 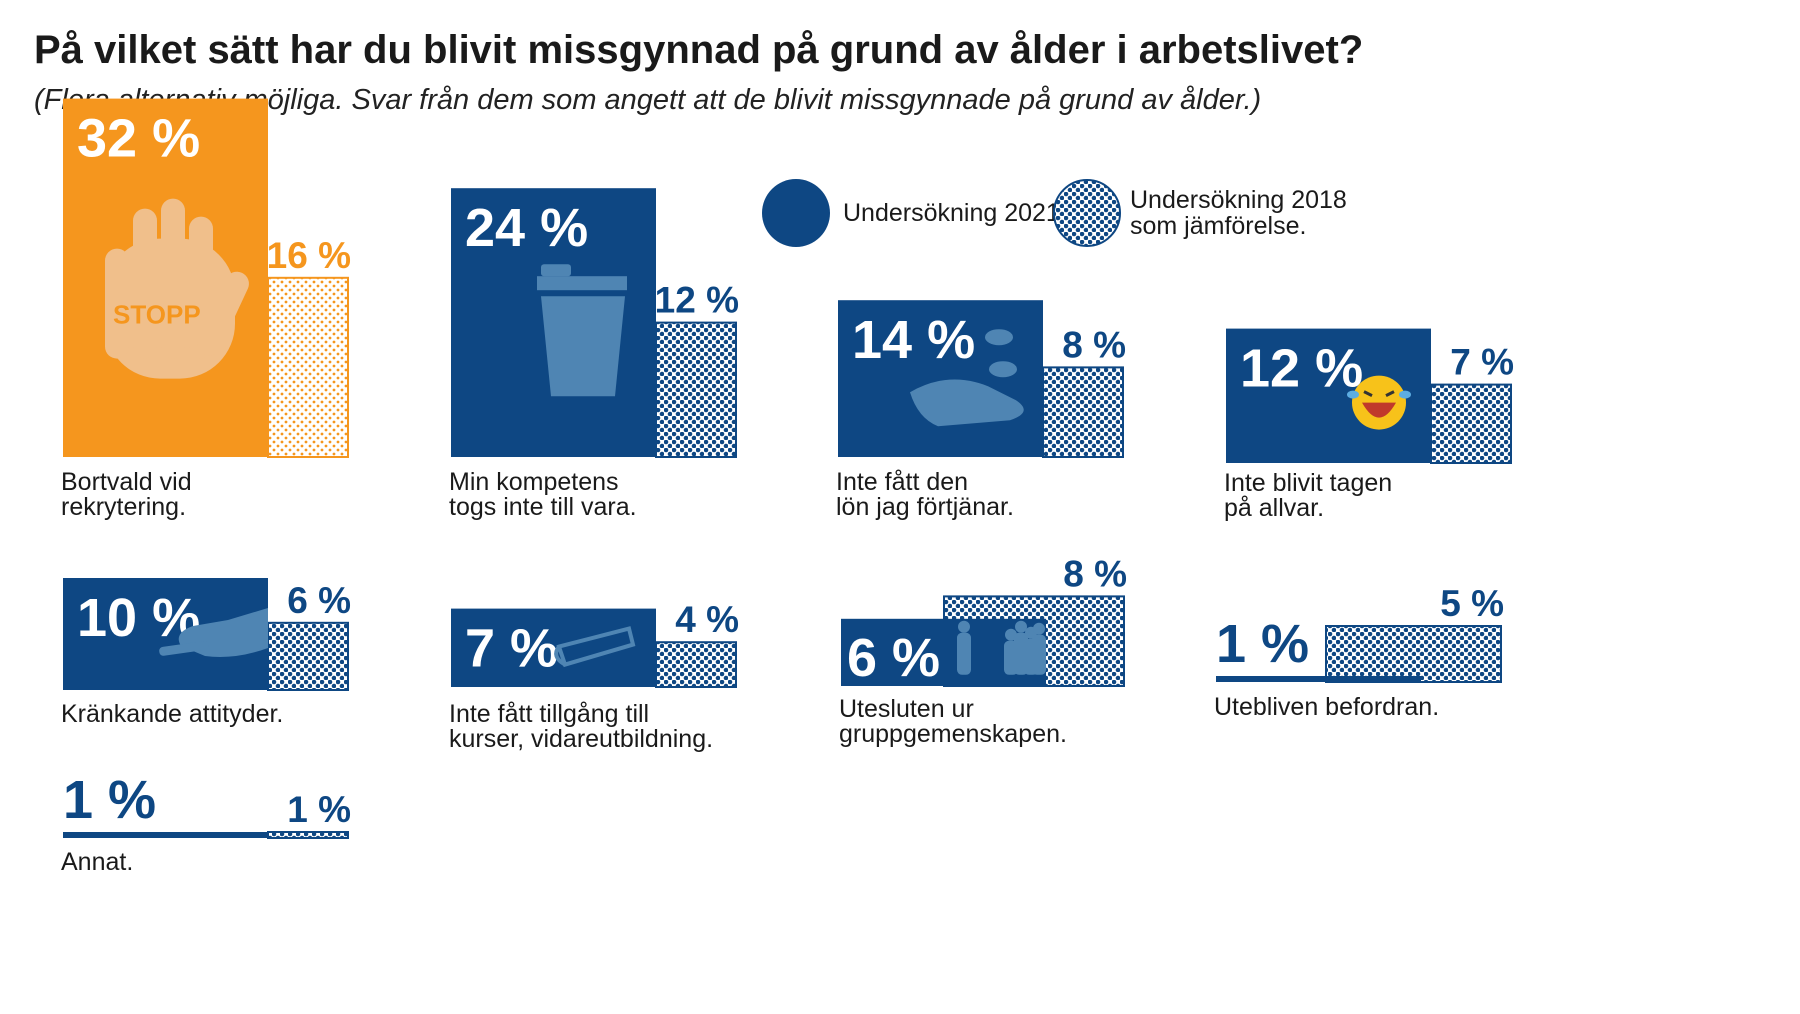 I want to click on category-label: kurser, vidareutbildning., so click(x=581, y=739).